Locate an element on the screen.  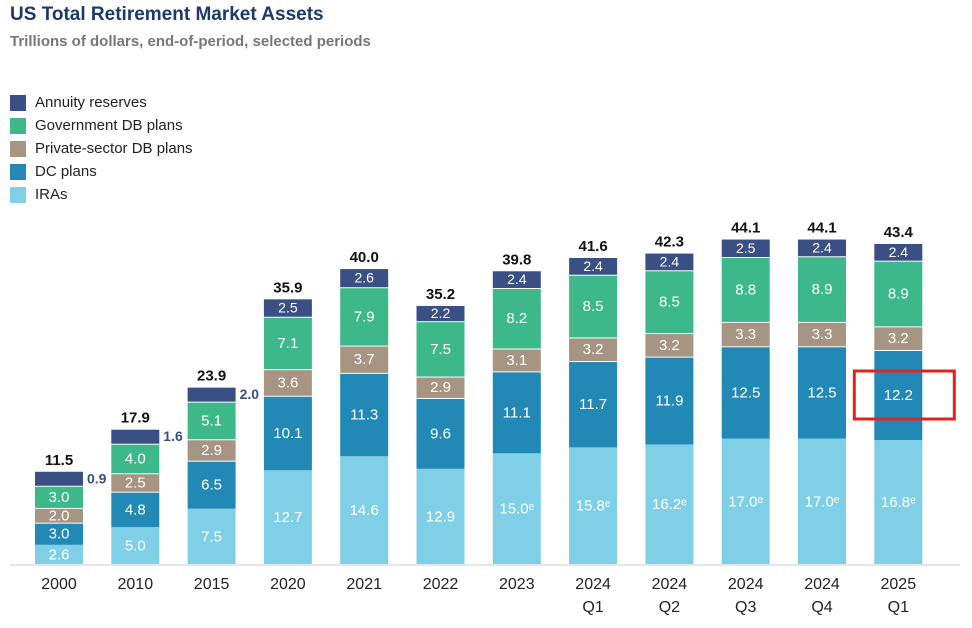
category-label: 2015 is located at coordinates (212, 584).